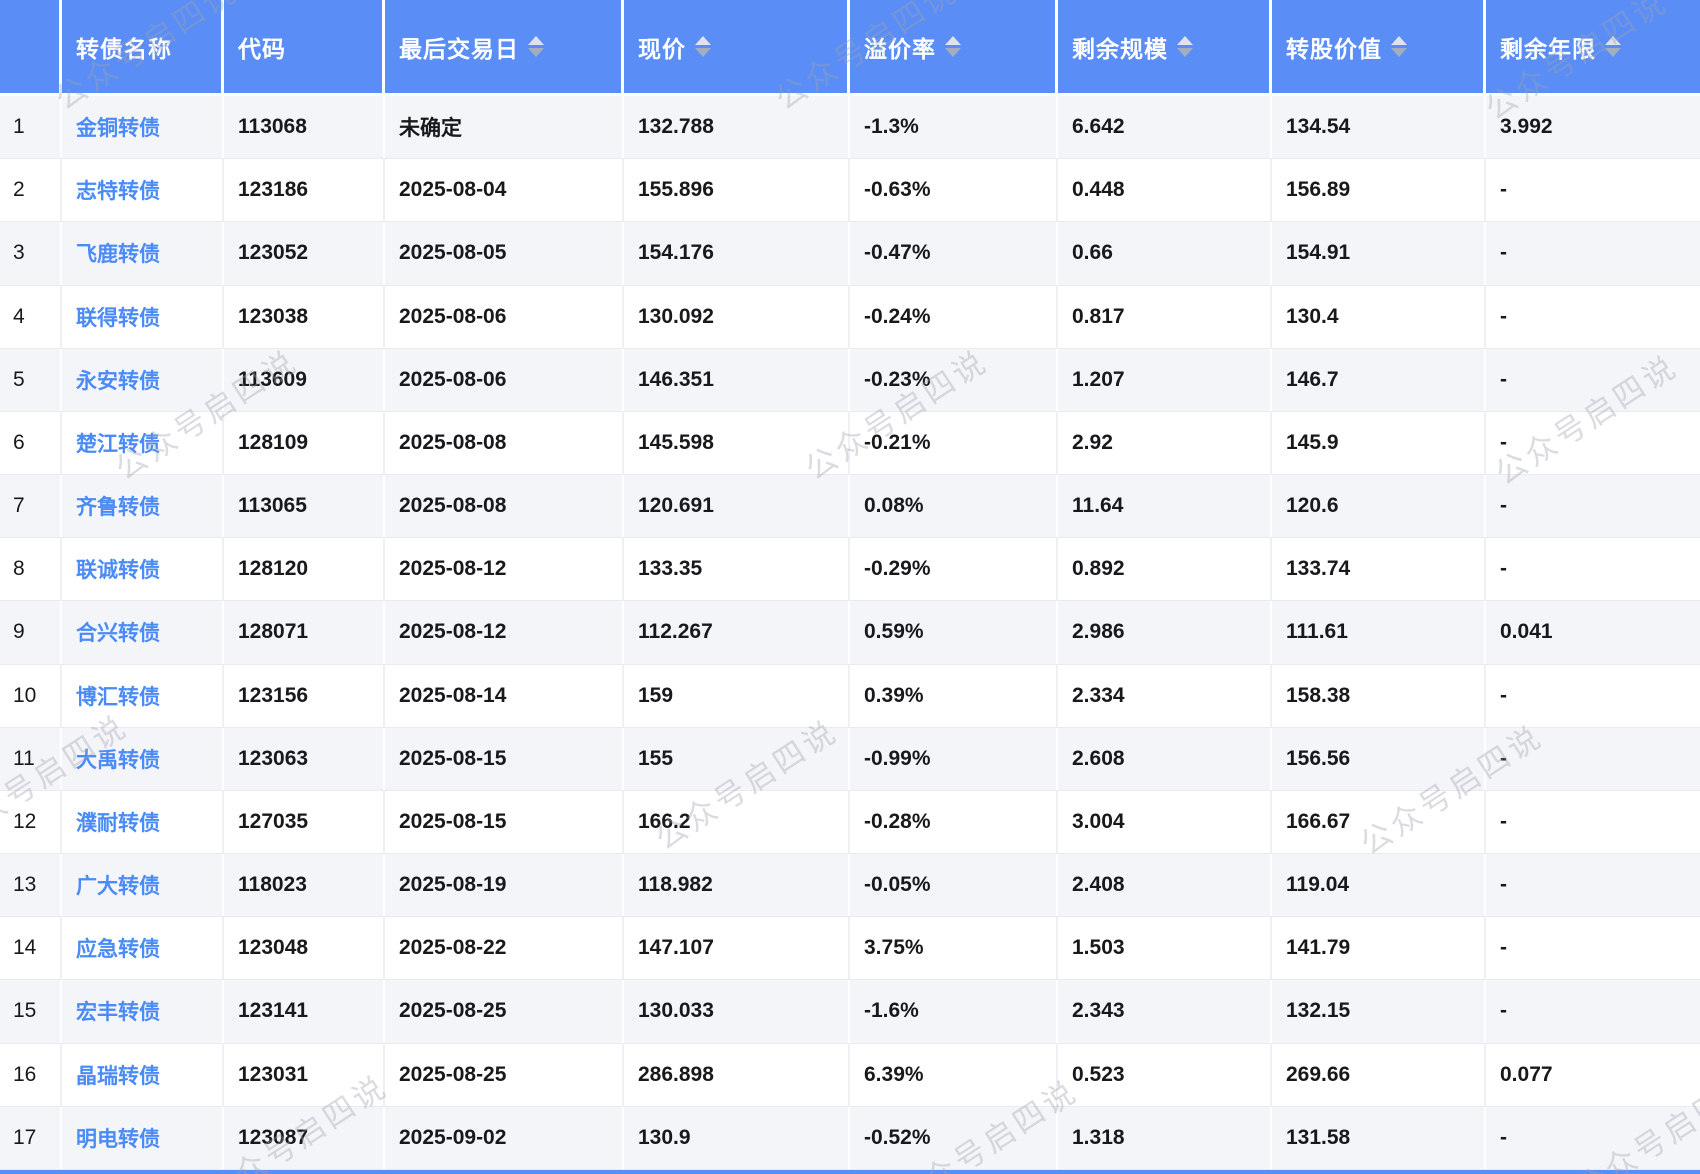 The height and width of the screenshot is (1174, 1700). What do you see at coordinates (954, 190) in the screenshot?
I see `premium-rate: -0.63%` at bounding box center [954, 190].